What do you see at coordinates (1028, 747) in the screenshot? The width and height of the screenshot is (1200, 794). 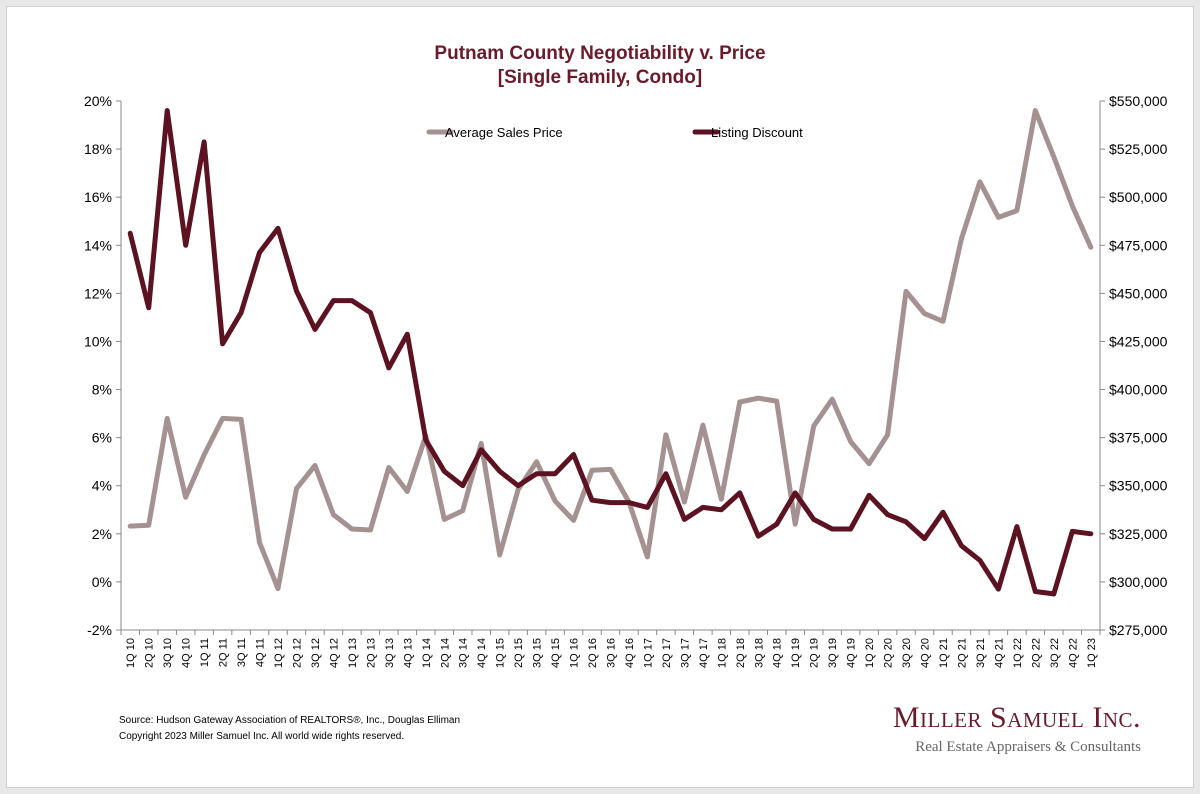 I see `brand-tagline: Real Estate Appraisers & Consultants` at bounding box center [1028, 747].